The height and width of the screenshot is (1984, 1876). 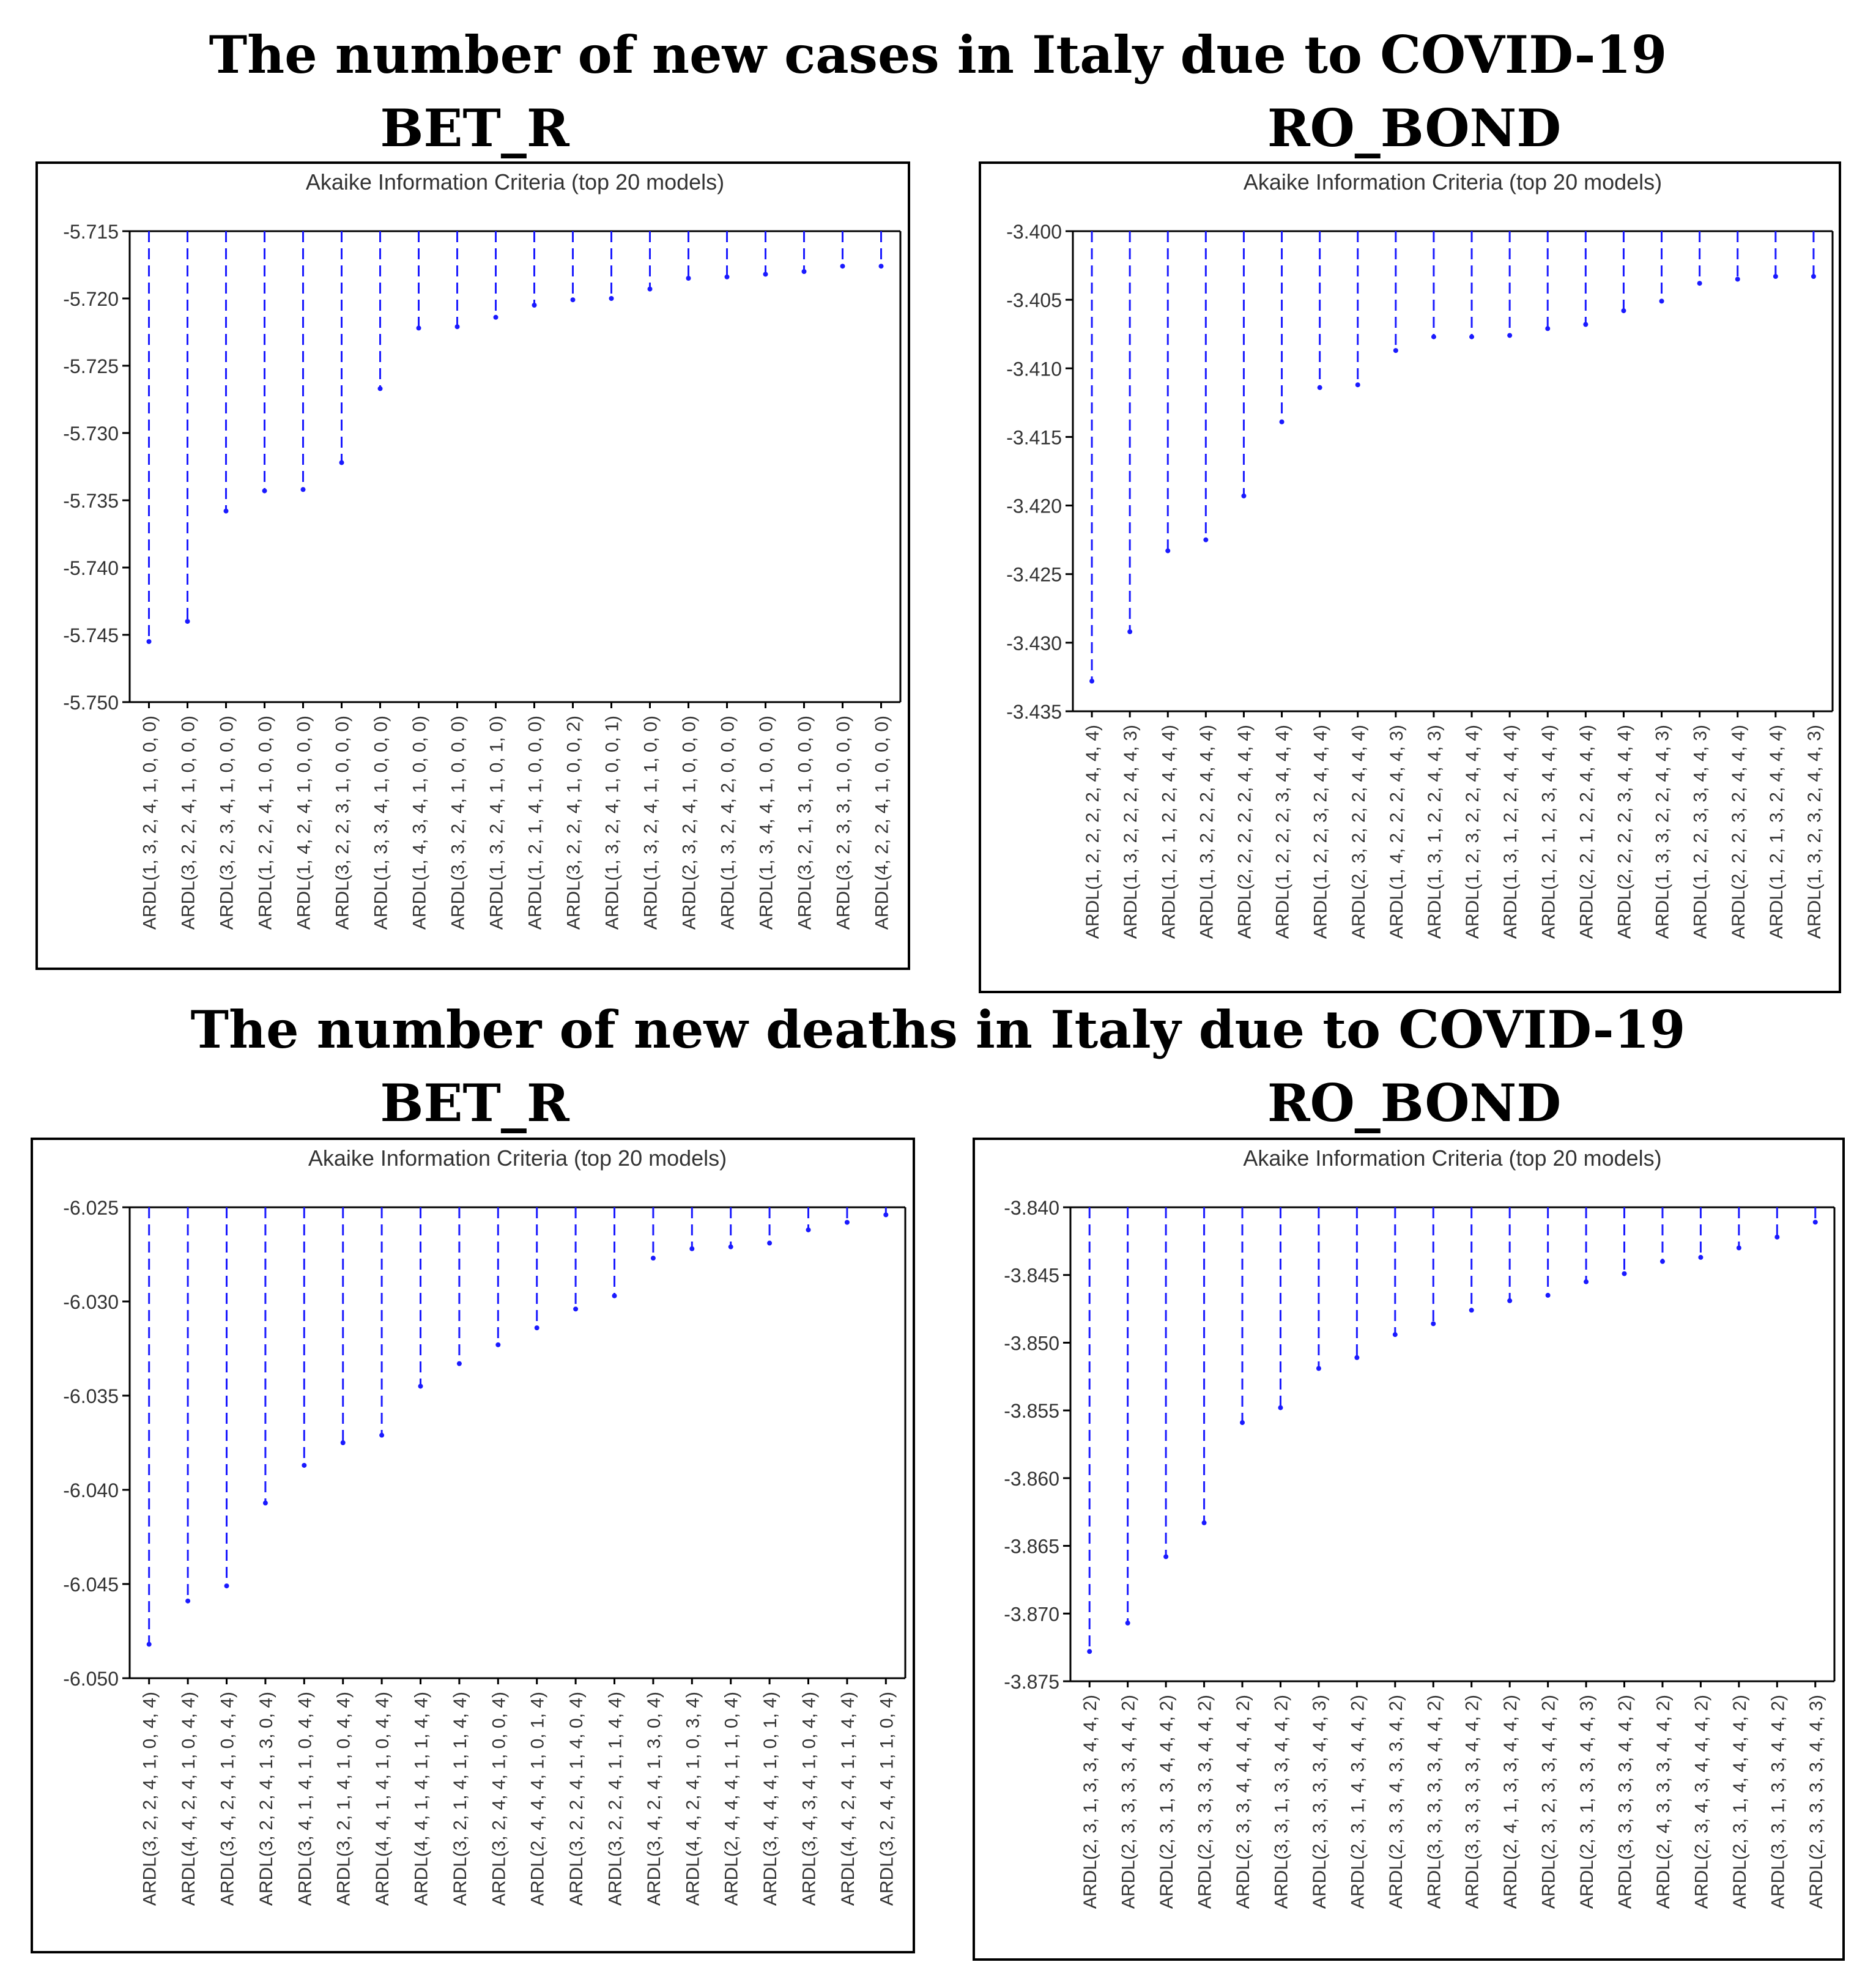 What do you see at coordinates (651, 823) in the screenshot?
I see `category-label: ARDL(1, 3, 2, 4, 1, 1, 0, 0)` at bounding box center [651, 823].